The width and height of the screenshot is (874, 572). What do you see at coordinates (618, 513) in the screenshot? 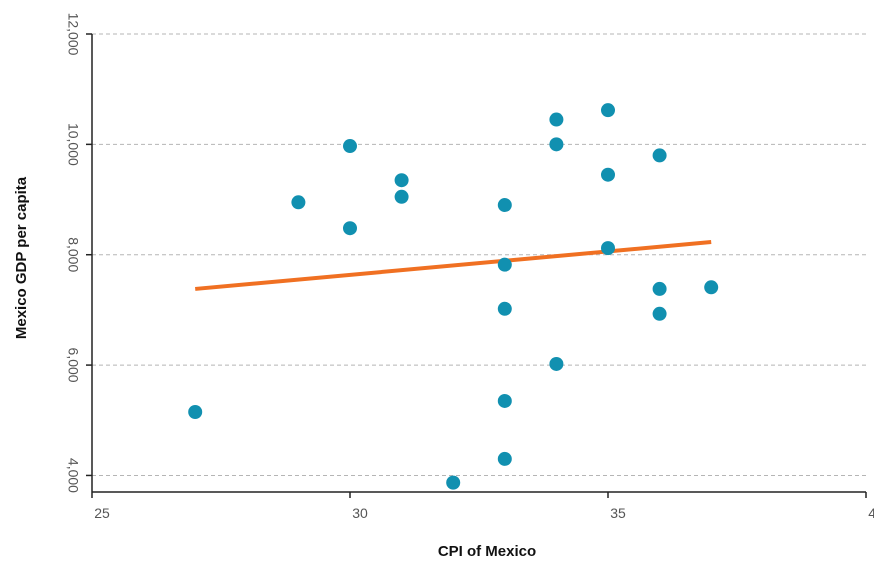
I see `x-tick-label-2: 35` at bounding box center [618, 513].